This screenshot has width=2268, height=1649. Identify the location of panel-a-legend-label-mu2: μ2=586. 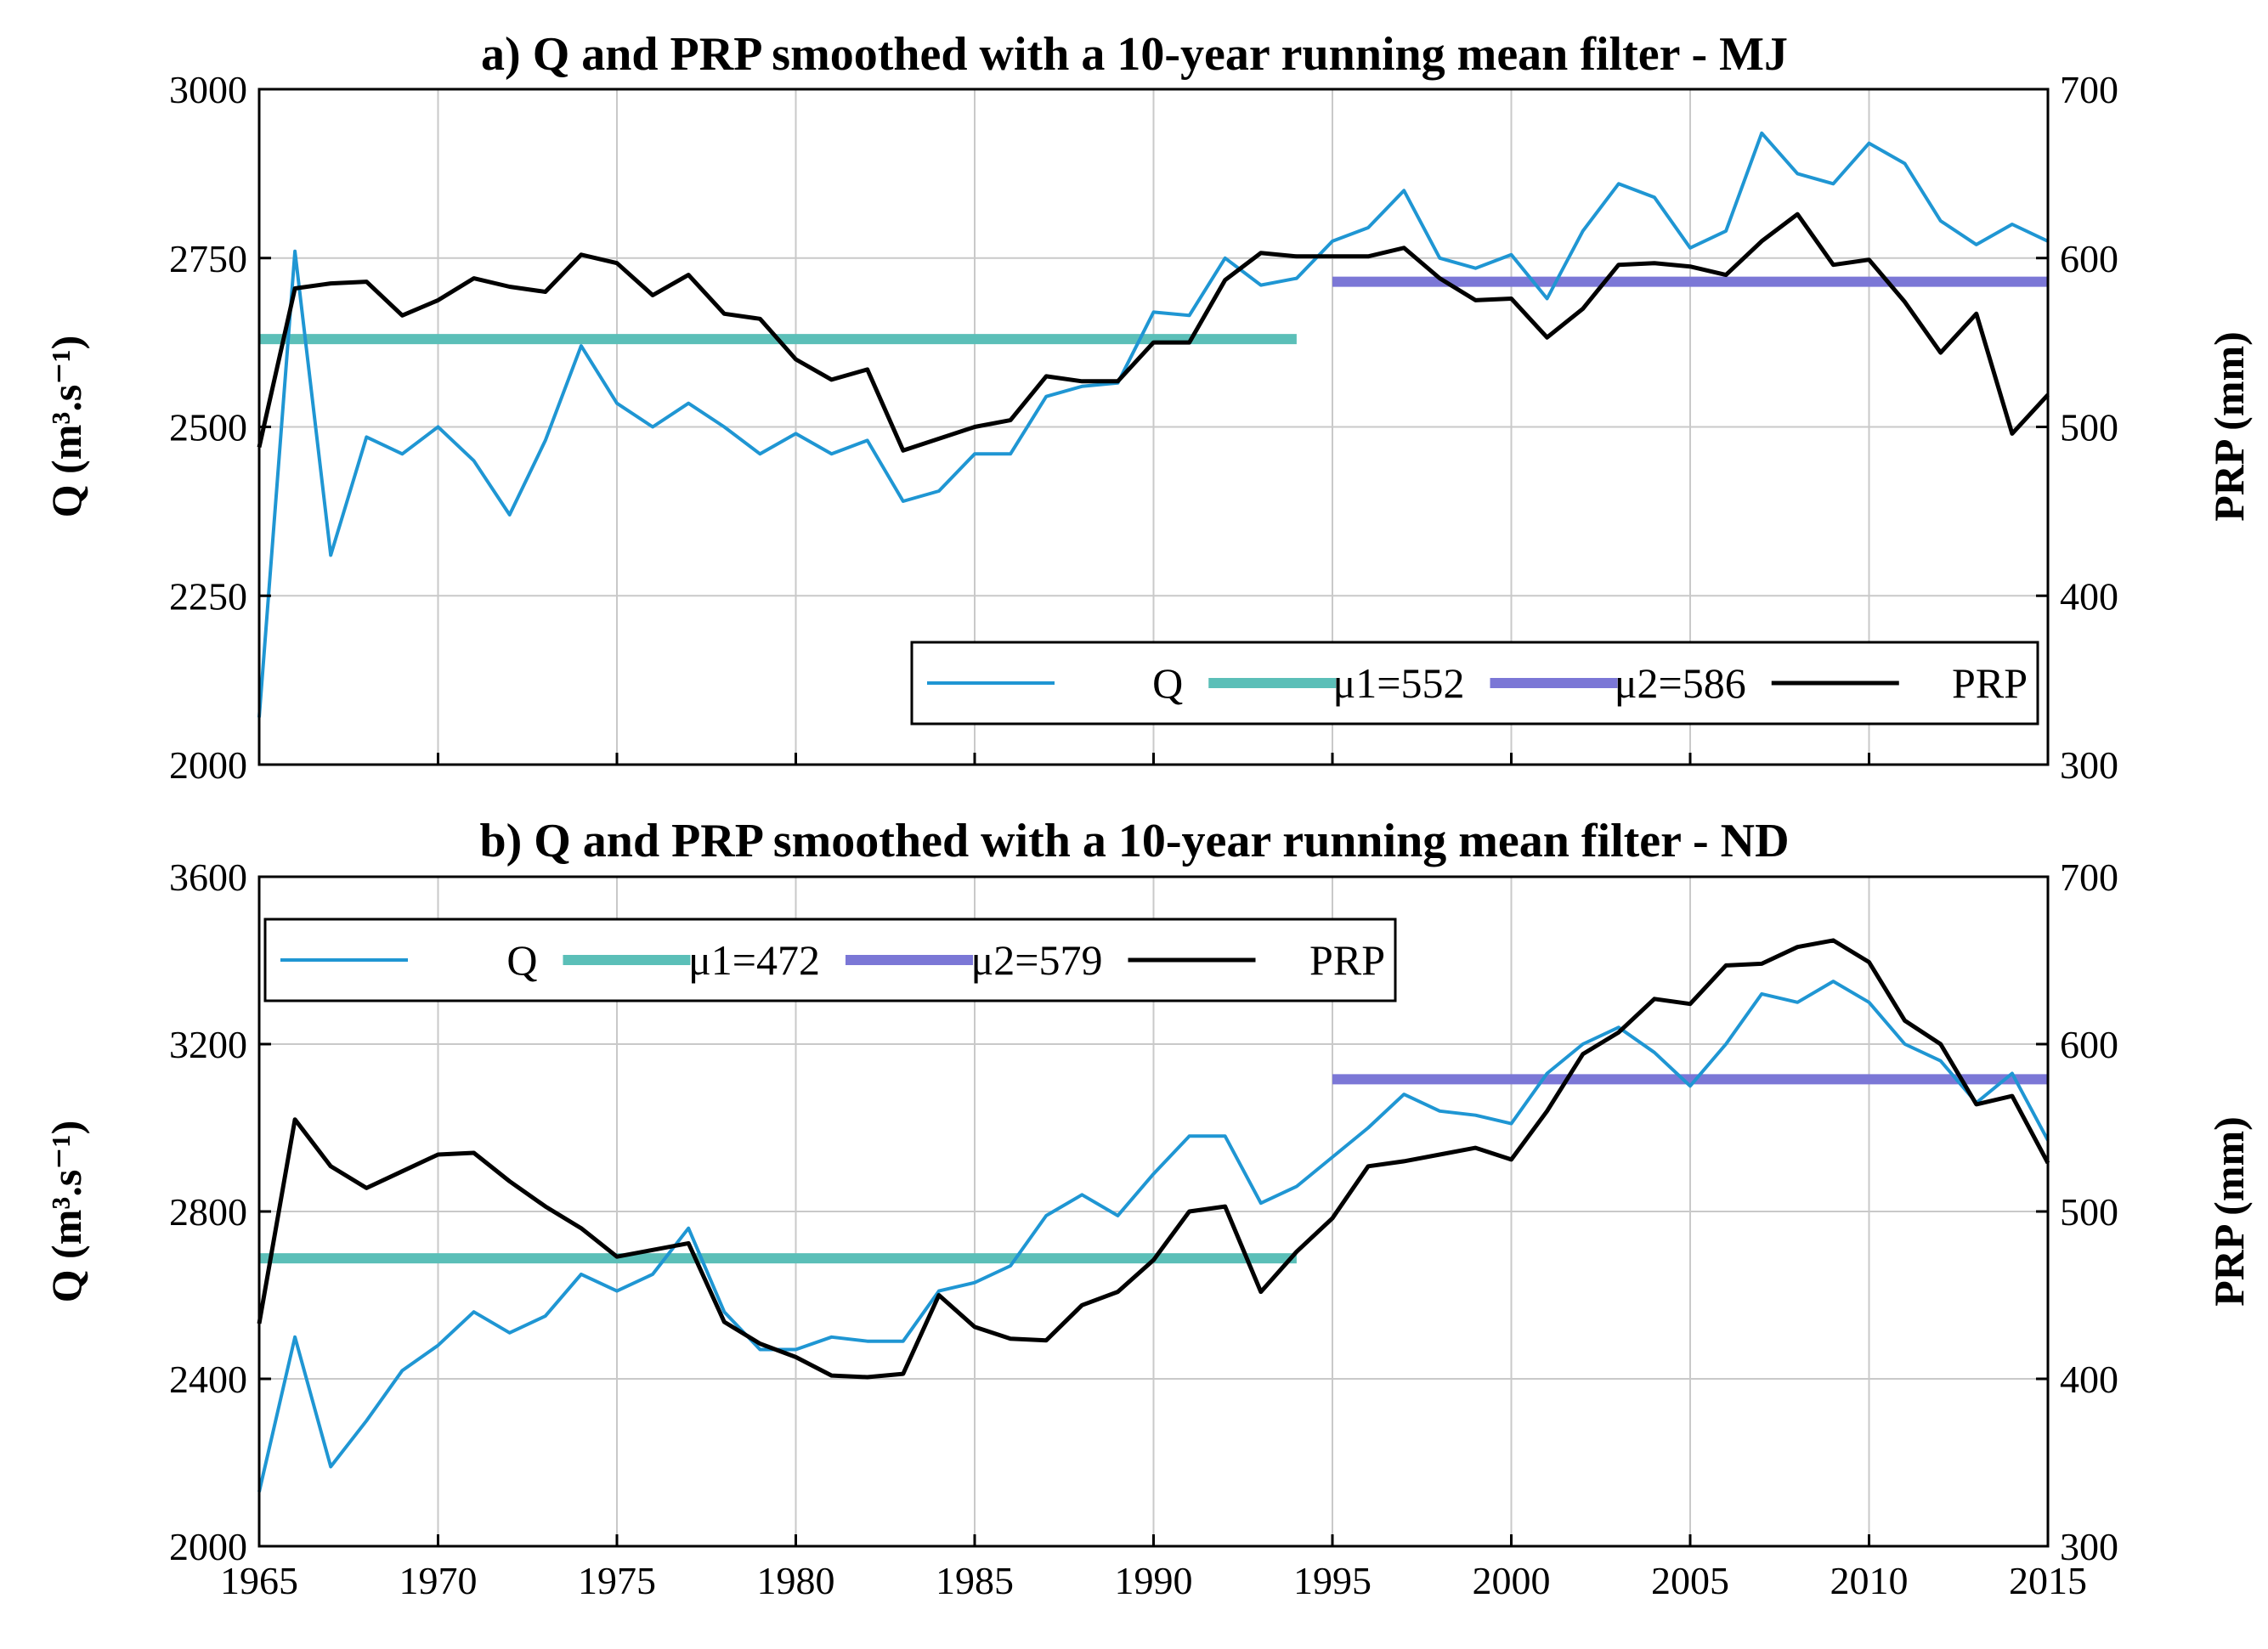
(1680, 683).